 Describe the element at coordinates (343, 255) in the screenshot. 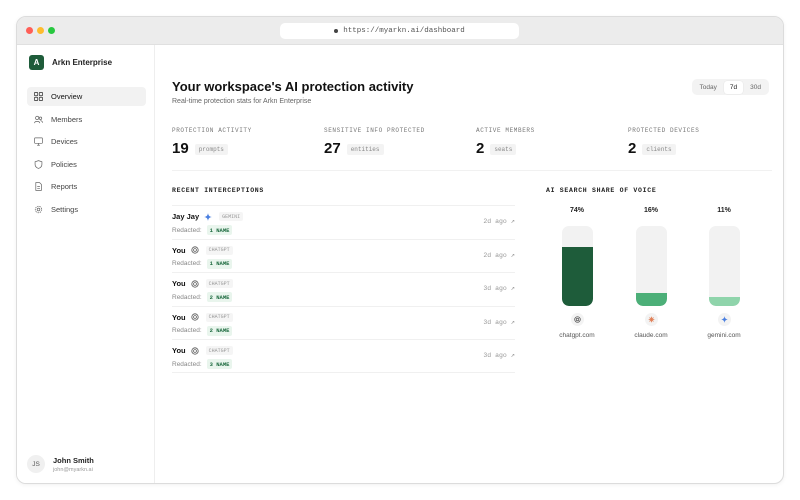

I see `list-item: You CHATGPT Redacted: 1 NAME 2d ago ↗` at that location.